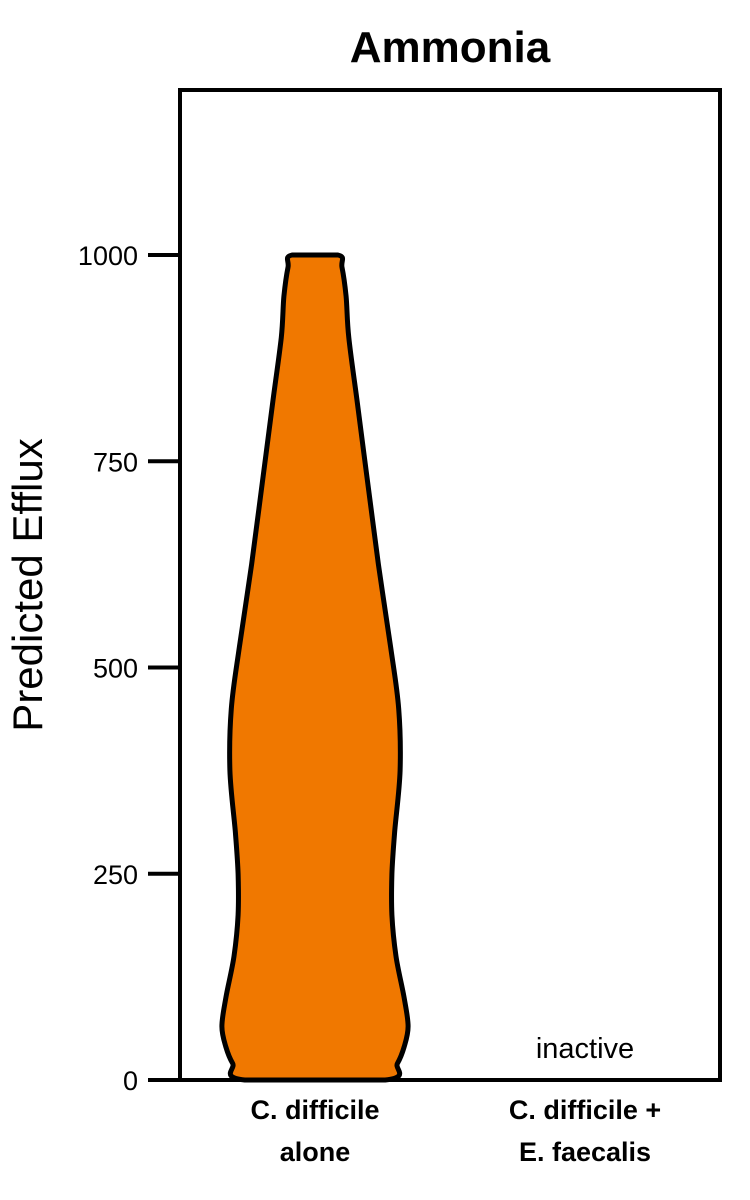 This screenshot has width=750, height=1200. Describe the element at coordinates (450, 47) in the screenshot. I see `chart-title: Ammonia` at that location.